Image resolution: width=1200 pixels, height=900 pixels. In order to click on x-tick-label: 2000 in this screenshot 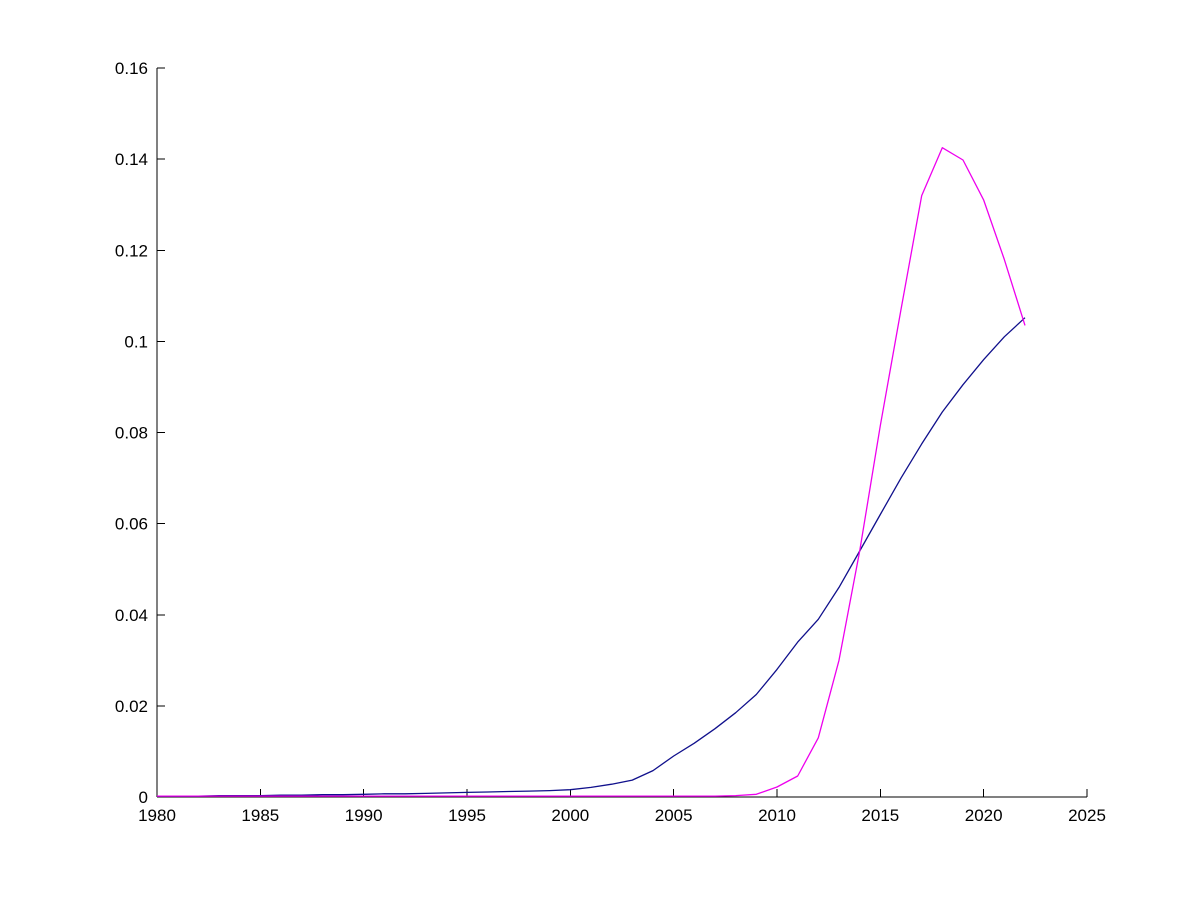, I will do `click(570, 815)`.